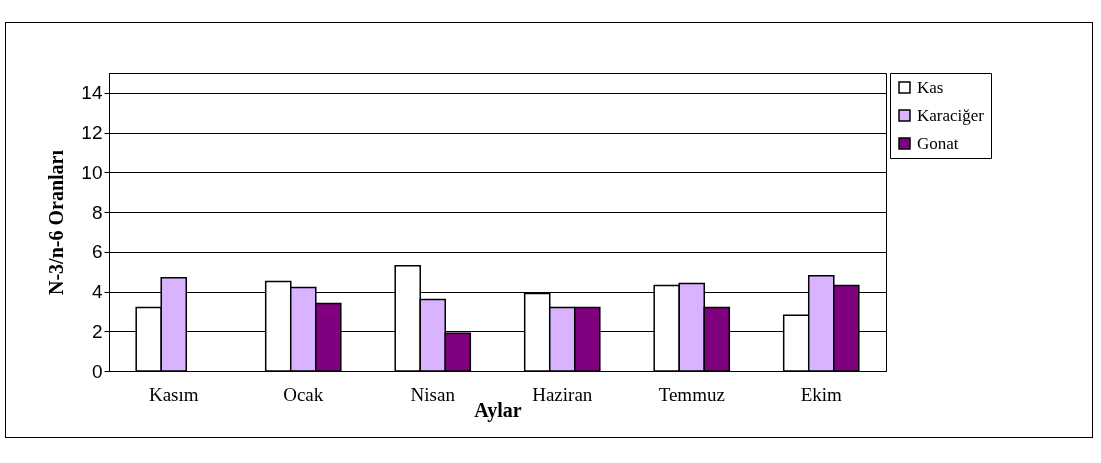 The width and height of the screenshot is (1101, 463). What do you see at coordinates (433, 394) in the screenshot?
I see `x-tick-label: Nisan` at bounding box center [433, 394].